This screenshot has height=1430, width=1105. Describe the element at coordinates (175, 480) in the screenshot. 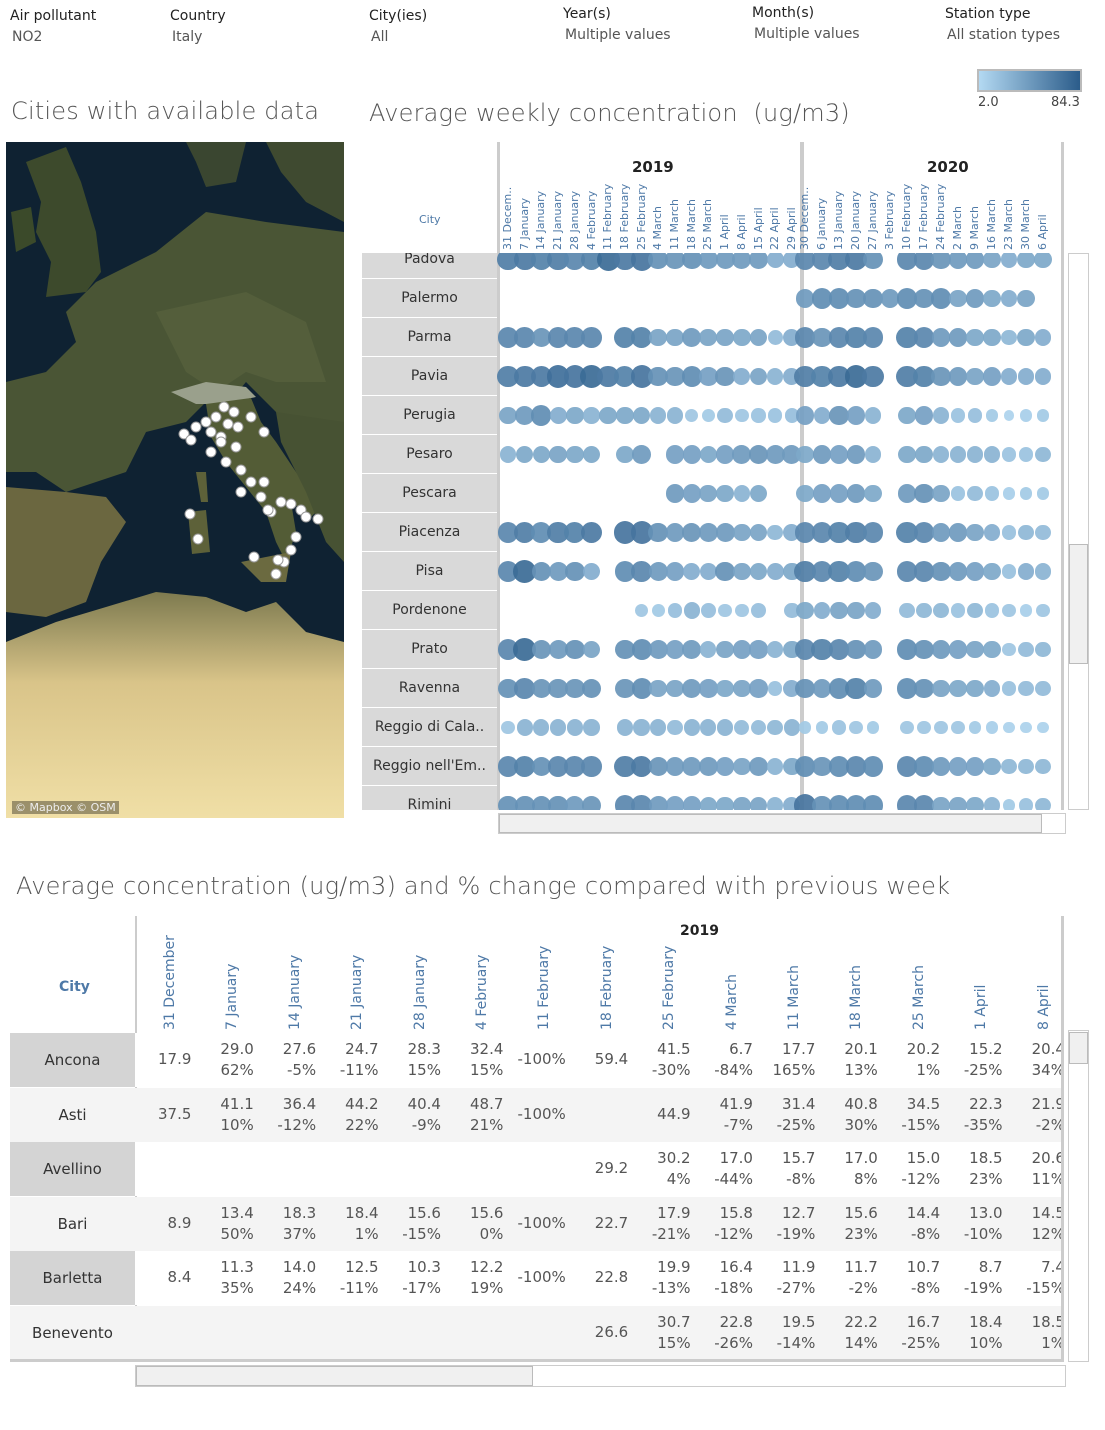

I see `italy-map: © Mapbox © OSM` at that location.